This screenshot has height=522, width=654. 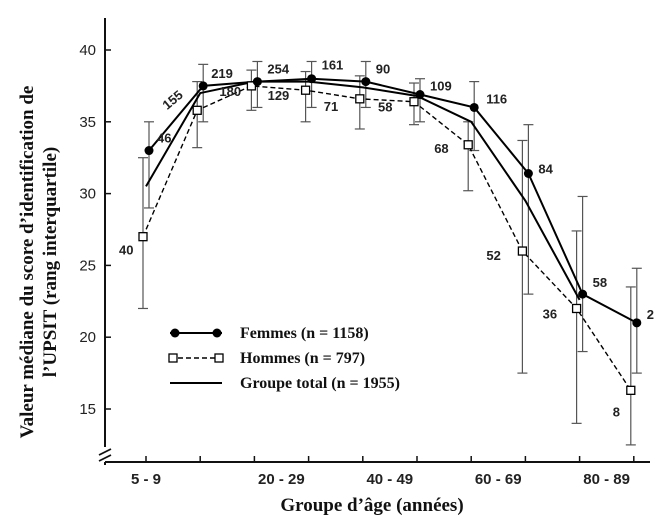 What do you see at coordinates (172, 99) in the screenshot?
I see `hommes-n-label: 155` at bounding box center [172, 99].